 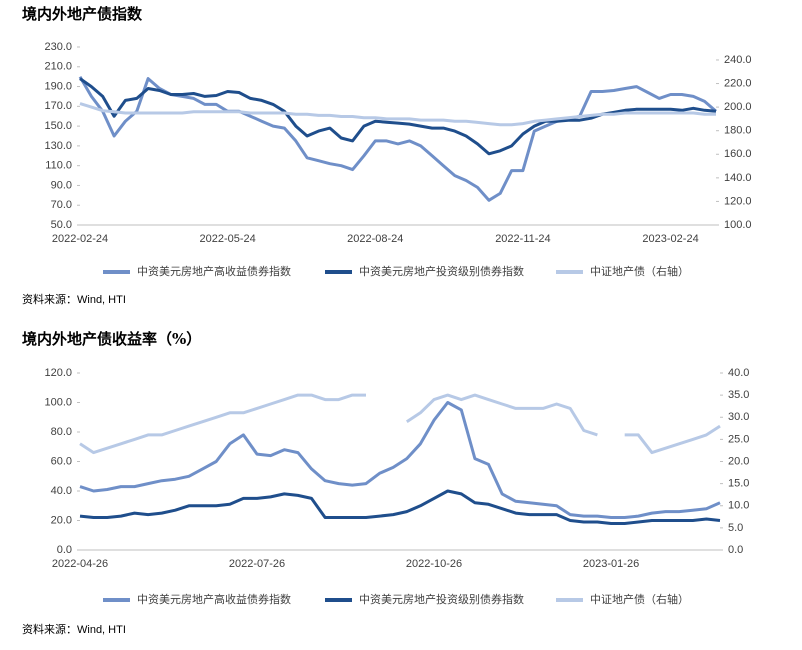 I want to click on y2-tick-label: 100.0, so click(x=738, y=225).